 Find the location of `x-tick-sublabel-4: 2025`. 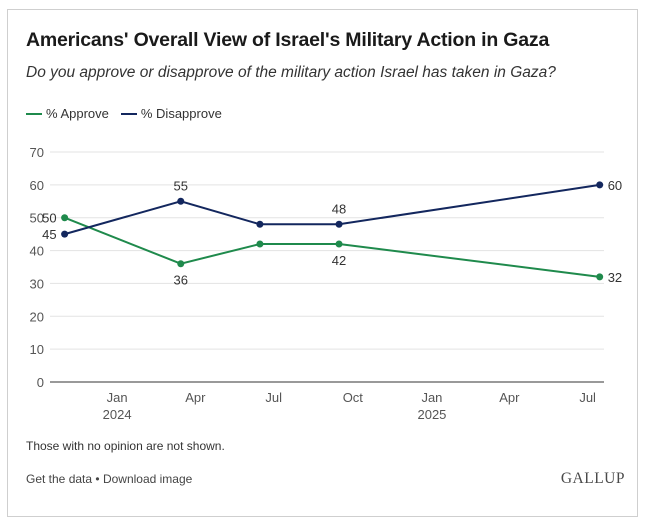

x-tick-sublabel-4: 2025 is located at coordinates (431, 414).